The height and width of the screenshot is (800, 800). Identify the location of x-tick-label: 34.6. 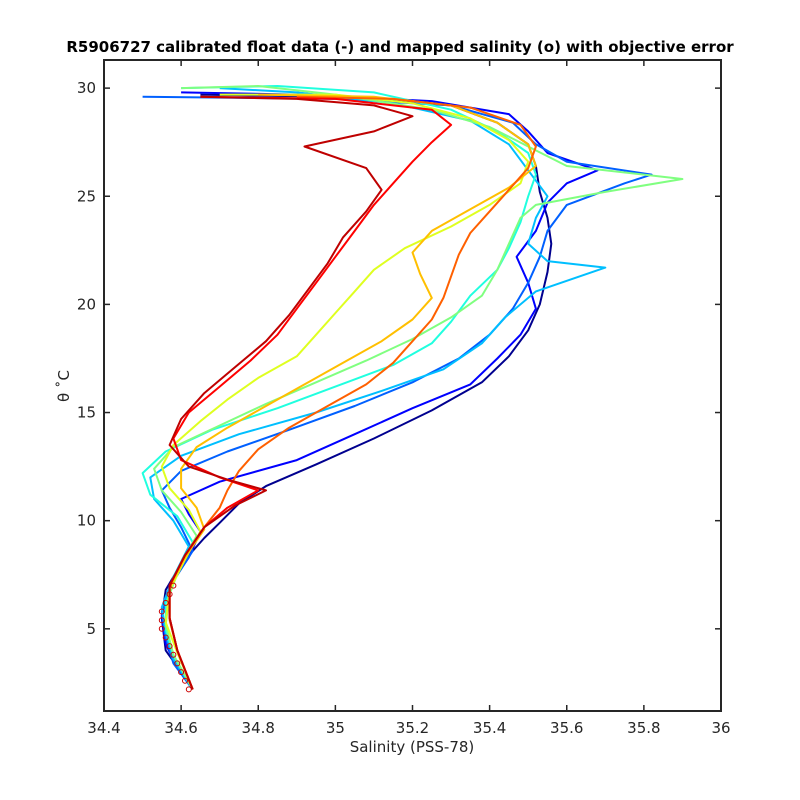
(180, 728).